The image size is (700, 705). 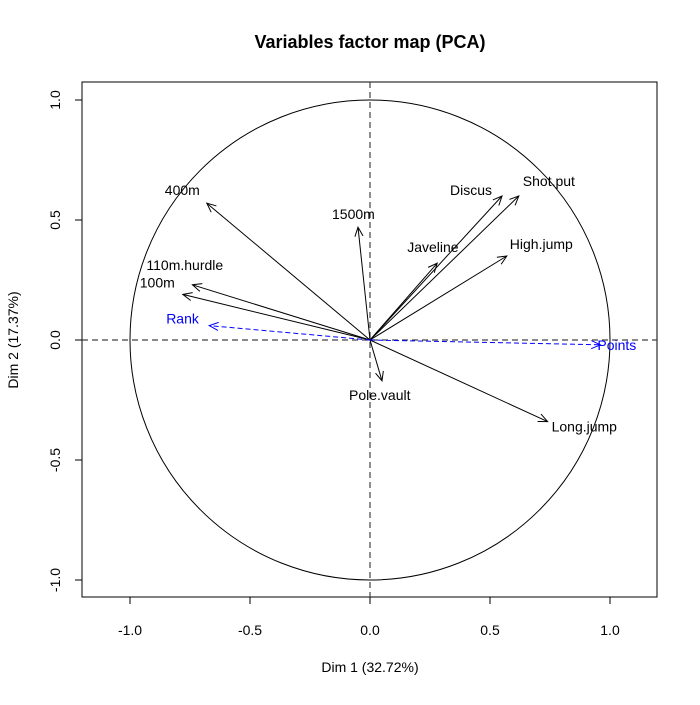 I want to click on vector-pole-vault, so click(x=376, y=360).